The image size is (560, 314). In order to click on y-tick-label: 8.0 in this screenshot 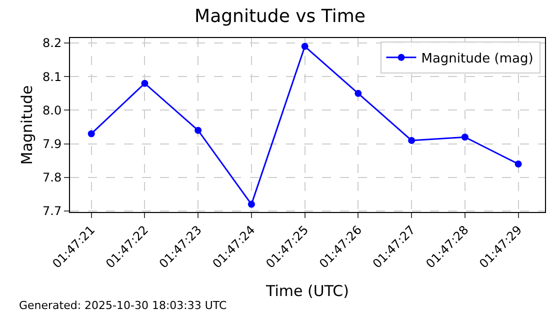, I will do `click(52, 110)`.